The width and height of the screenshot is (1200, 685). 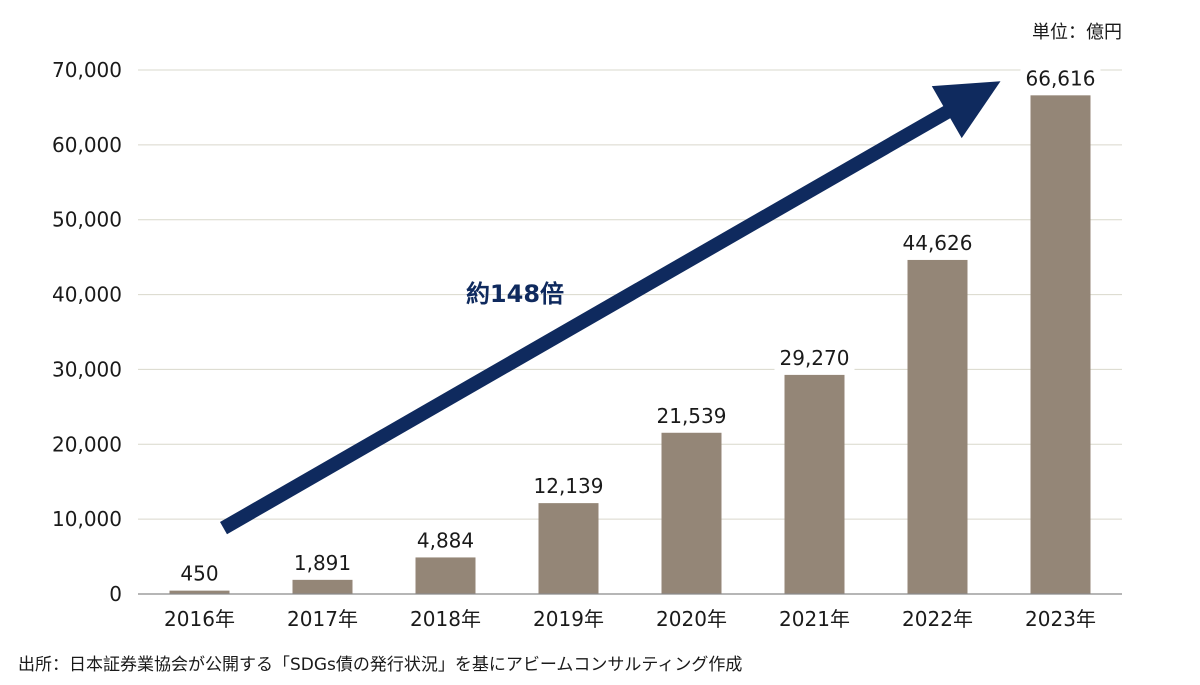 I want to click on y-tick-label: 60,000, so click(x=87, y=145).